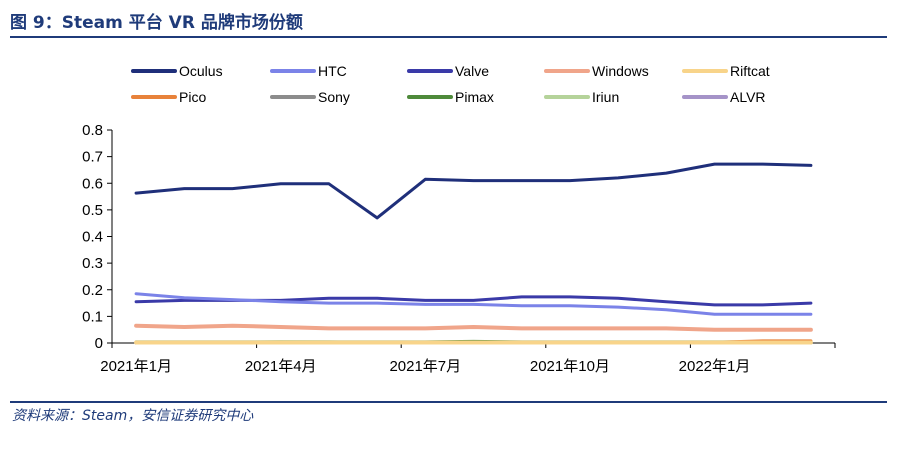 This screenshot has width=905, height=460. What do you see at coordinates (448, 402) in the screenshot?
I see `source-rule` at bounding box center [448, 402].